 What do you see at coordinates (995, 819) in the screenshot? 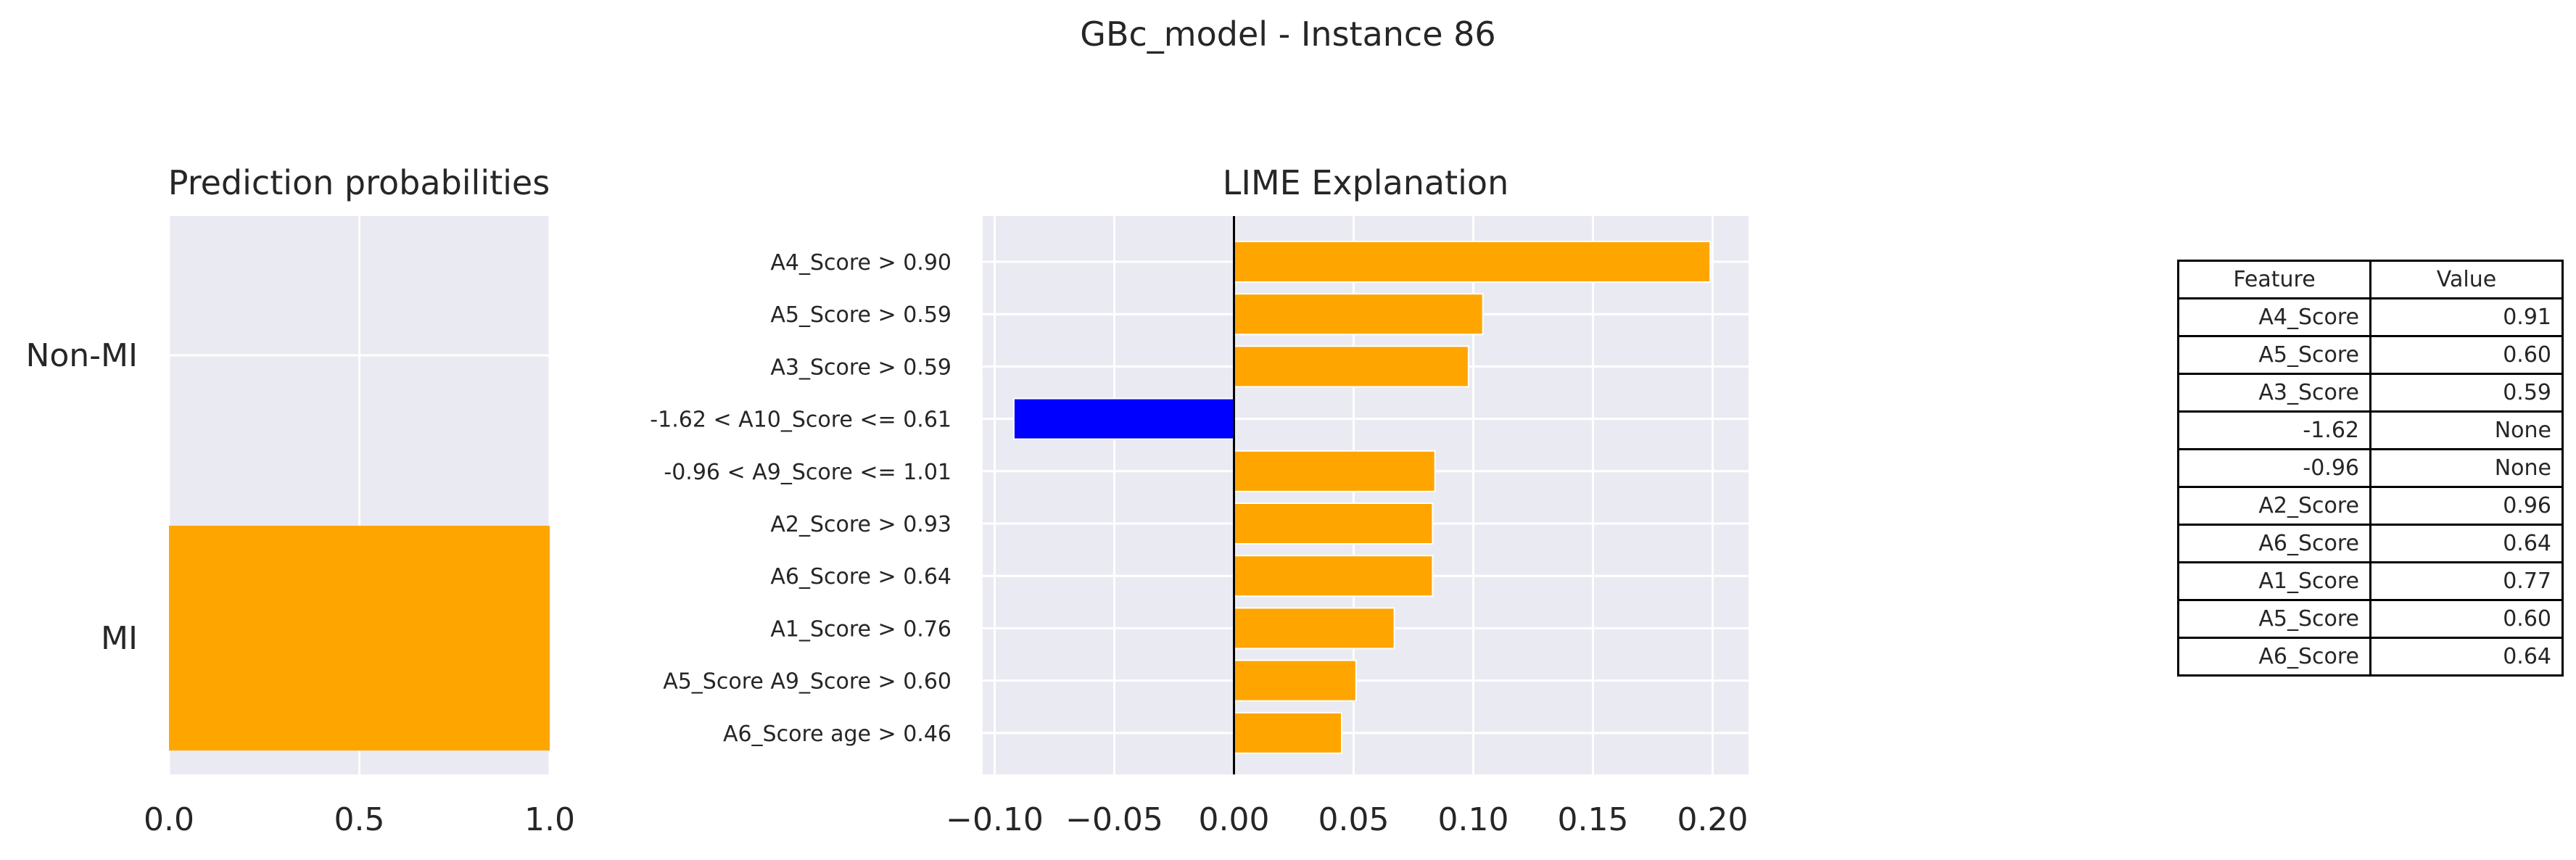
I see `x-tick-label: −0.10` at bounding box center [995, 819].